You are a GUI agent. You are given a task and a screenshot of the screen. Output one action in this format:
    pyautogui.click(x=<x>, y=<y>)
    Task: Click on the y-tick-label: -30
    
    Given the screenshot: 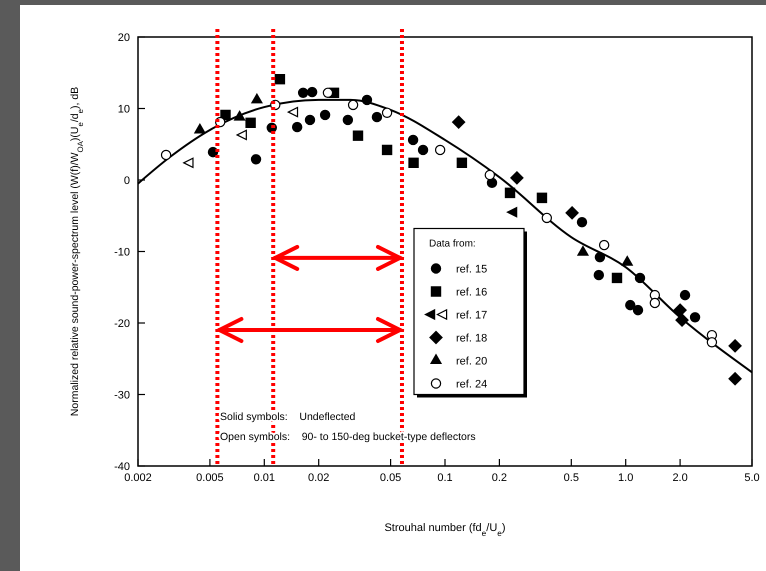 What is the action you would take?
    pyautogui.click(x=122, y=395)
    